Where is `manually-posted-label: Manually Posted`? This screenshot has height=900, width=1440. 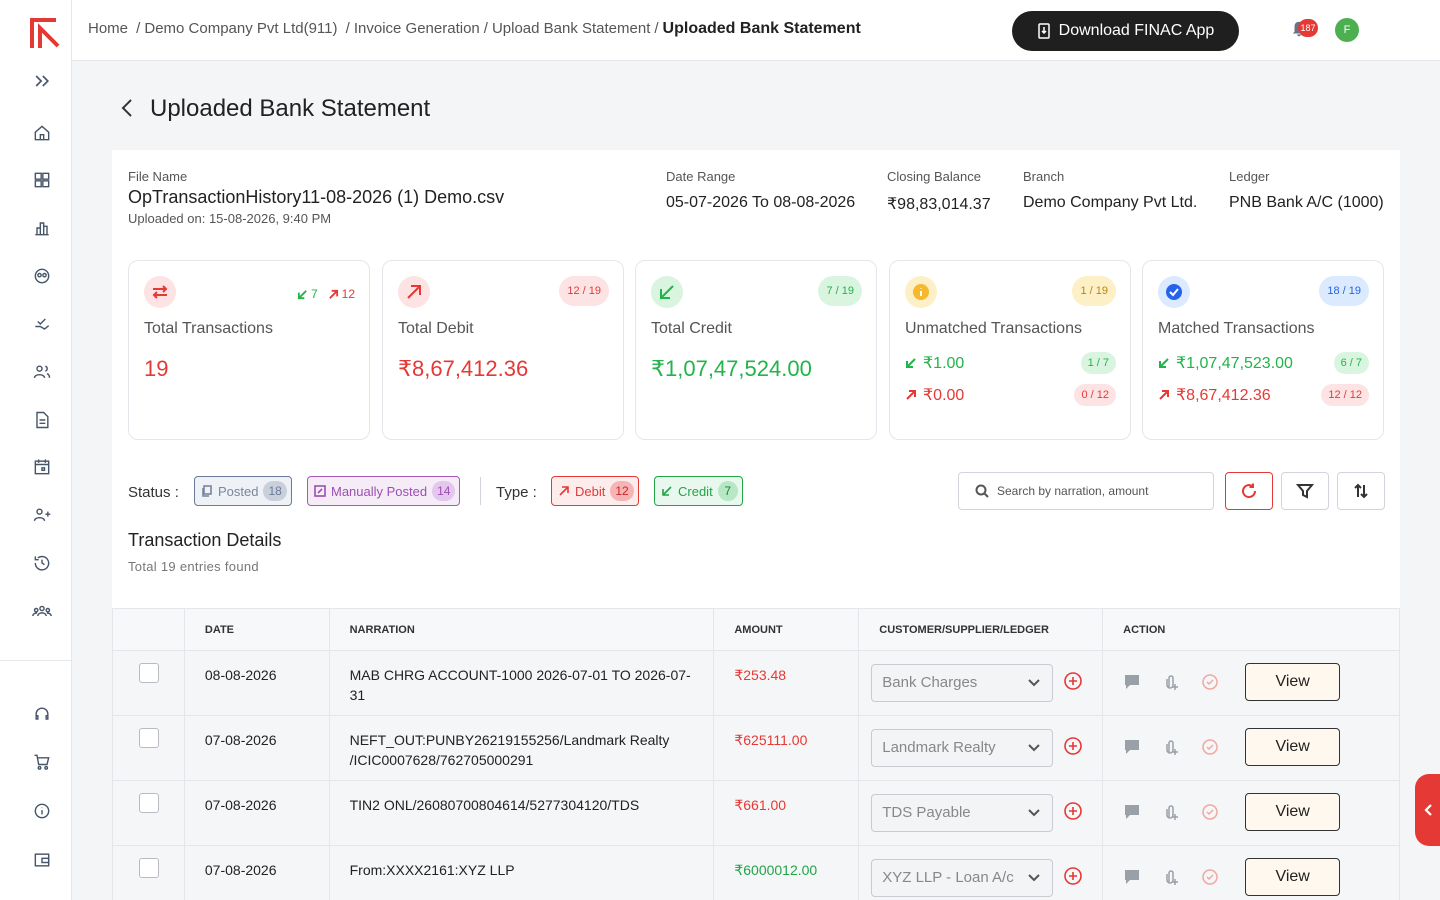 manually-posted-label: Manually Posted is located at coordinates (379, 491).